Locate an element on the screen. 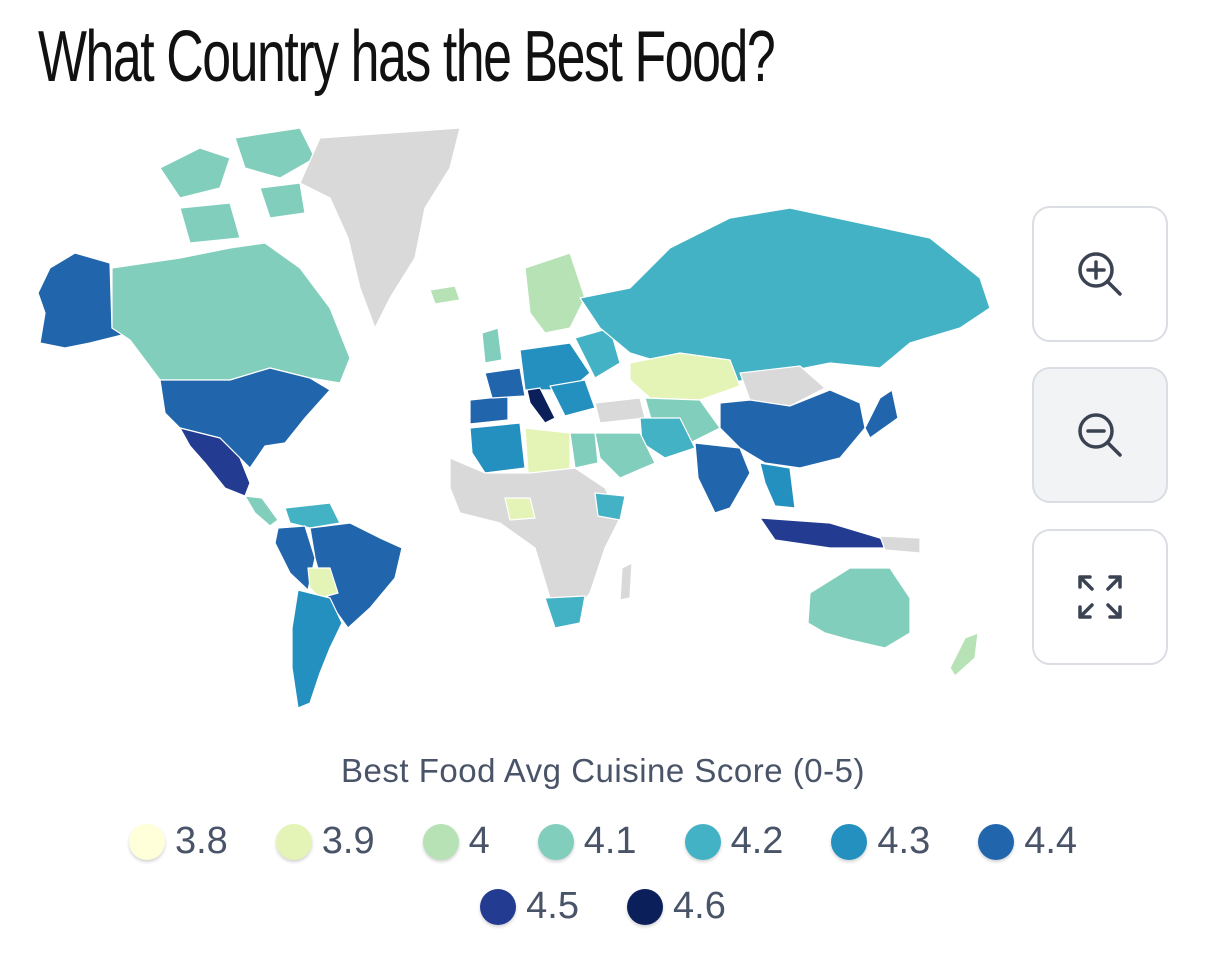 The width and height of the screenshot is (1206, 962). legend-label: 4.6 is located at coordinates (699, 906).